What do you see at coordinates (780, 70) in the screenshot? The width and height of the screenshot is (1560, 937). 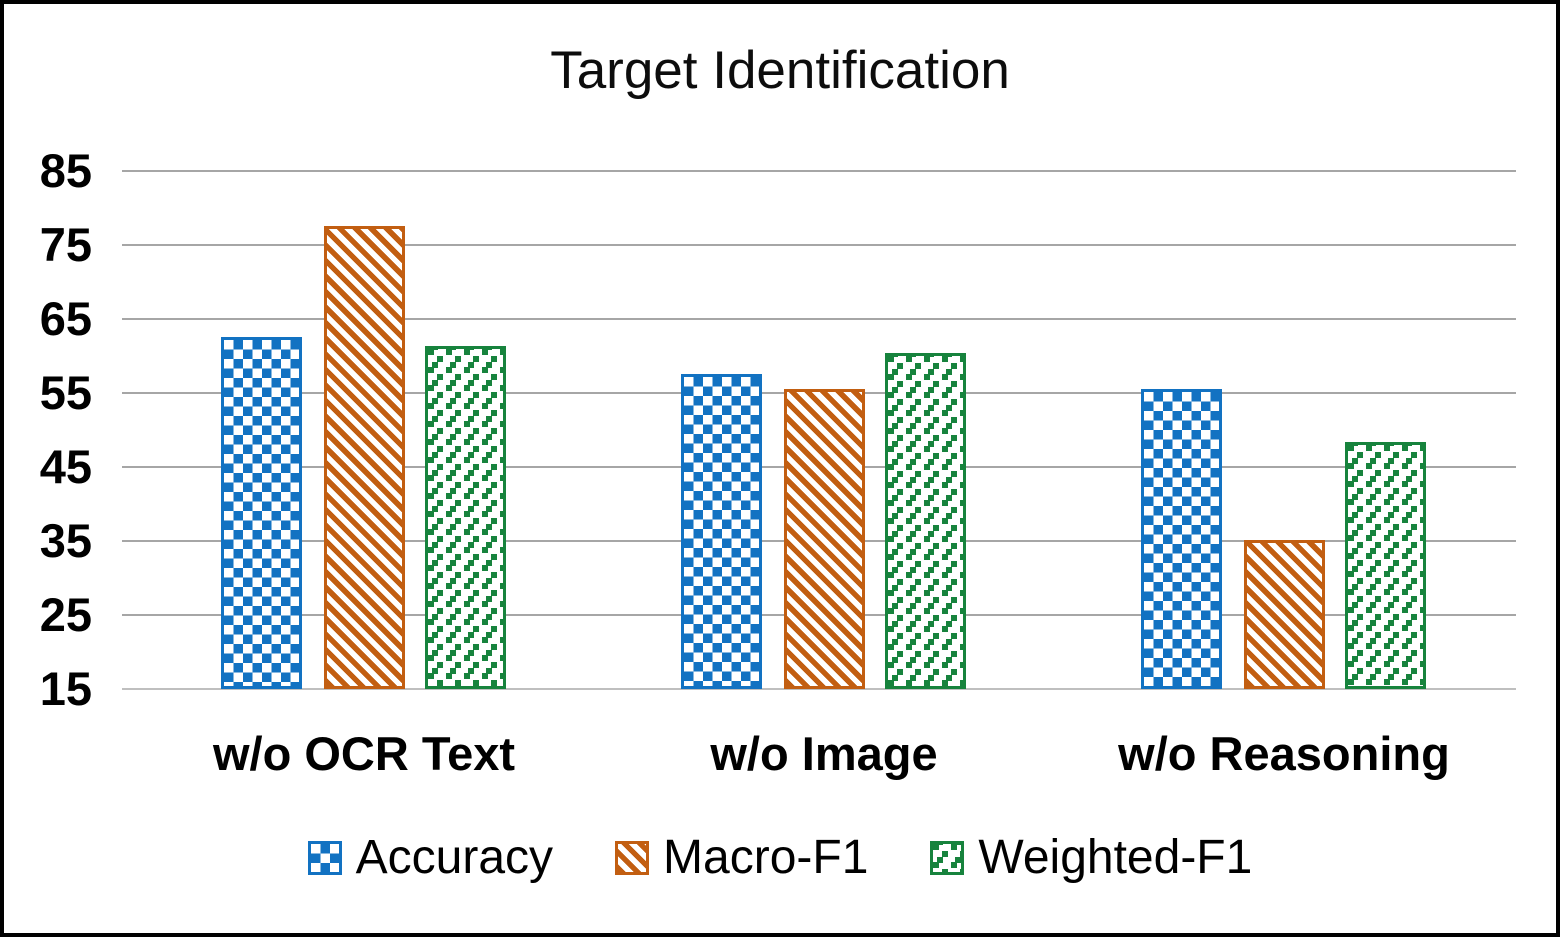 I see `chart-title: Target Identification` at bounding box center [780, 70].